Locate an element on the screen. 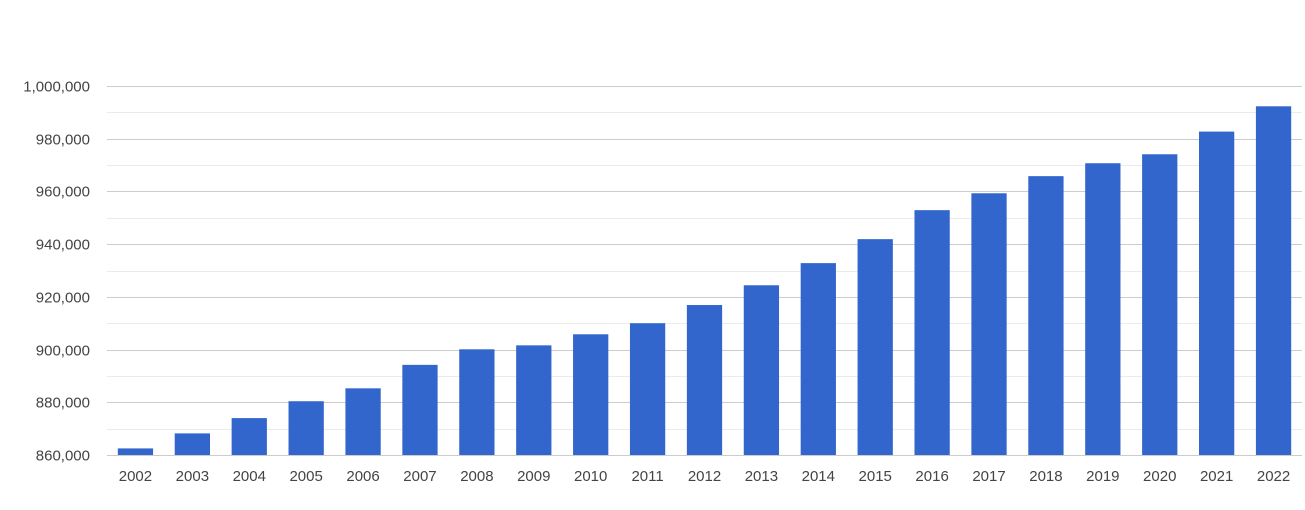 This screenshot has height=510, width=1305. x-tick-label: 2006 is located at coordinates (362, 476).